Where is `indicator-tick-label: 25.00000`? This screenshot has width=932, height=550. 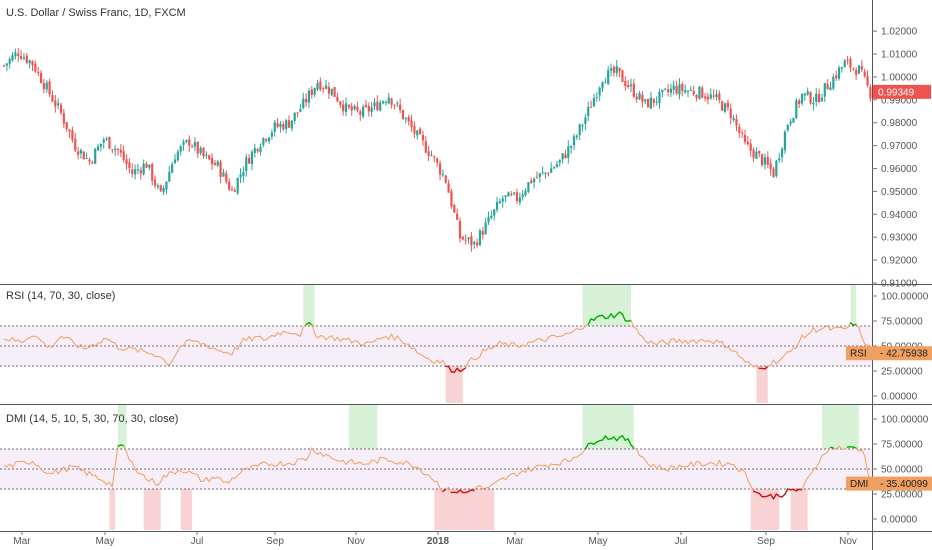
indicator-tick-label: 25.00000 is located at coordinates (902, 495).